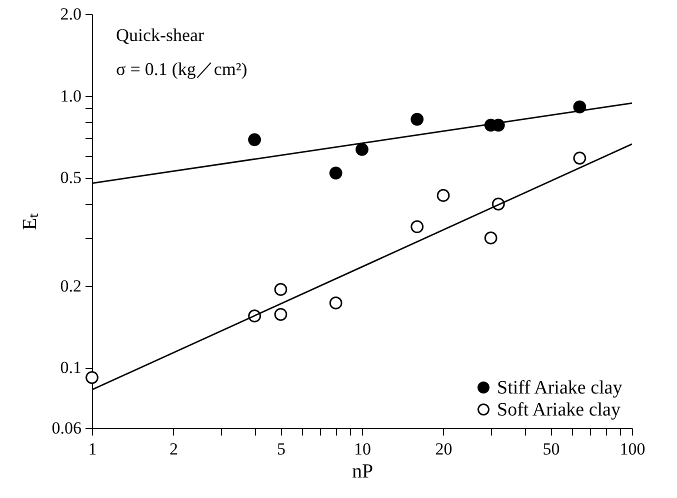 This screenshot has height=498, width=677. What do you see at coordinates (71, 96) in the screenshot?
I see `y-tick-label: 1.0` at bounding box center [71, 96].